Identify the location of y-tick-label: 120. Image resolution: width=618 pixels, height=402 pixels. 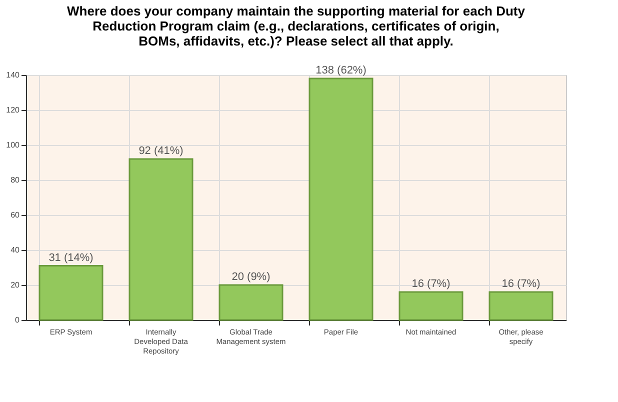
(13, 110).